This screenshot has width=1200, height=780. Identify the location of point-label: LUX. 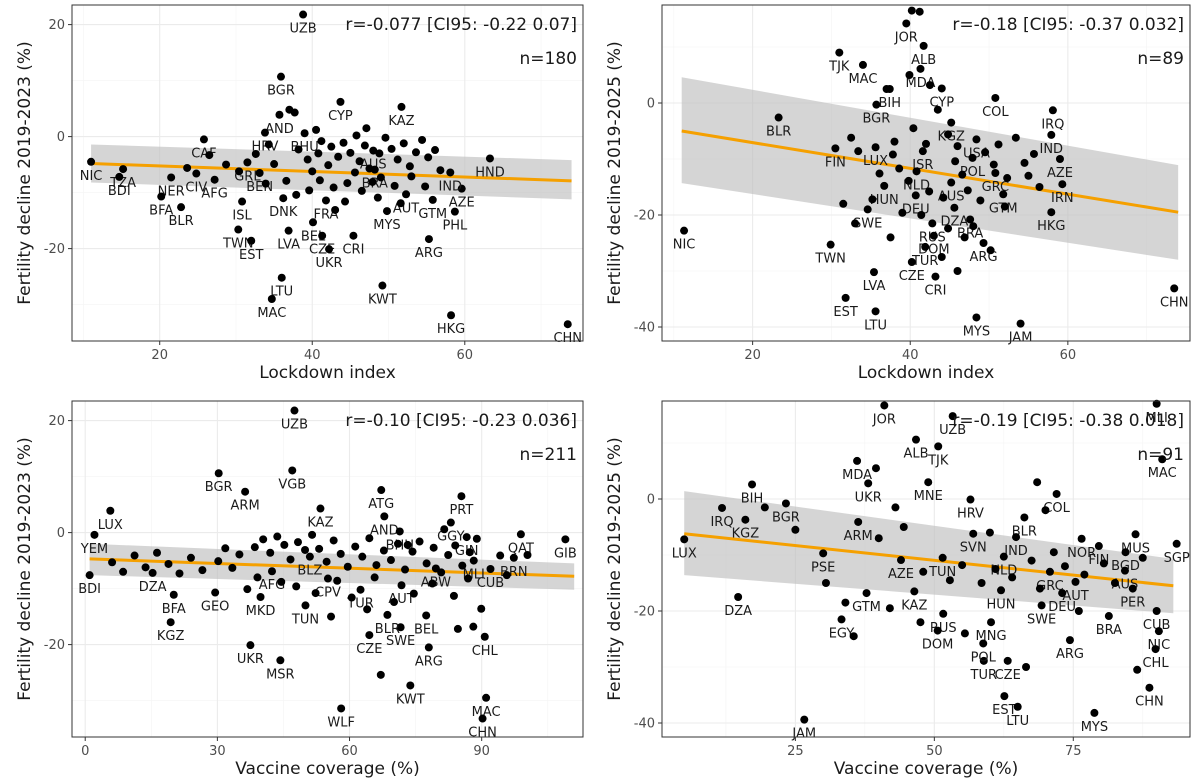
(110, 525).